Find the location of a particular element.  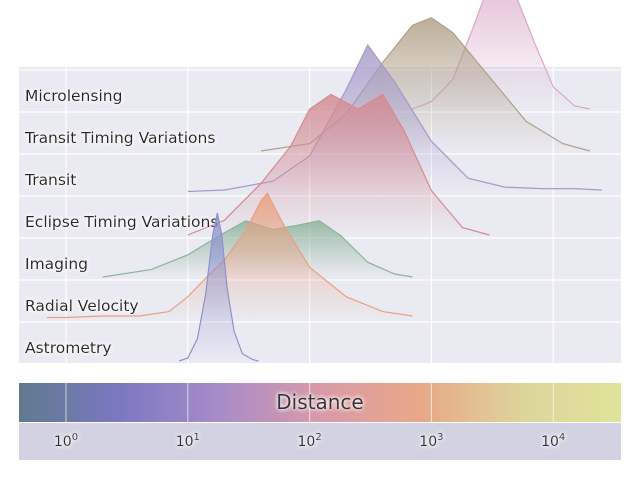

x-tick-label: 103 is located at coordinates (431, 441).